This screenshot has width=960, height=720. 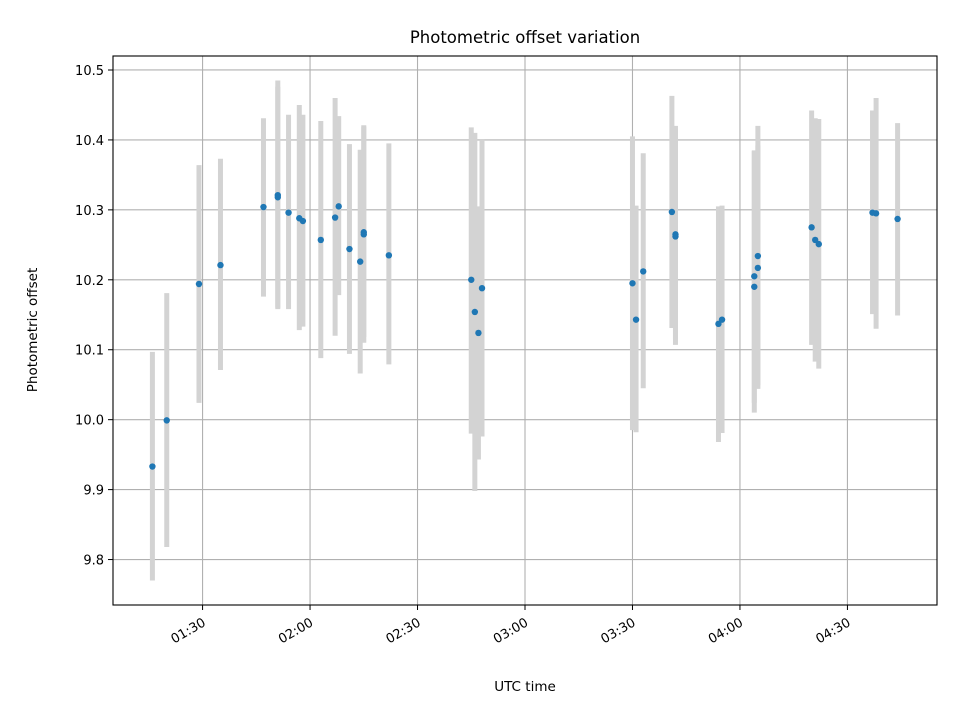 What do you see at coordinates (89, 141) in the screenshot?
I see `y-tick-label: 10.4` at bounding box center [89, 141].